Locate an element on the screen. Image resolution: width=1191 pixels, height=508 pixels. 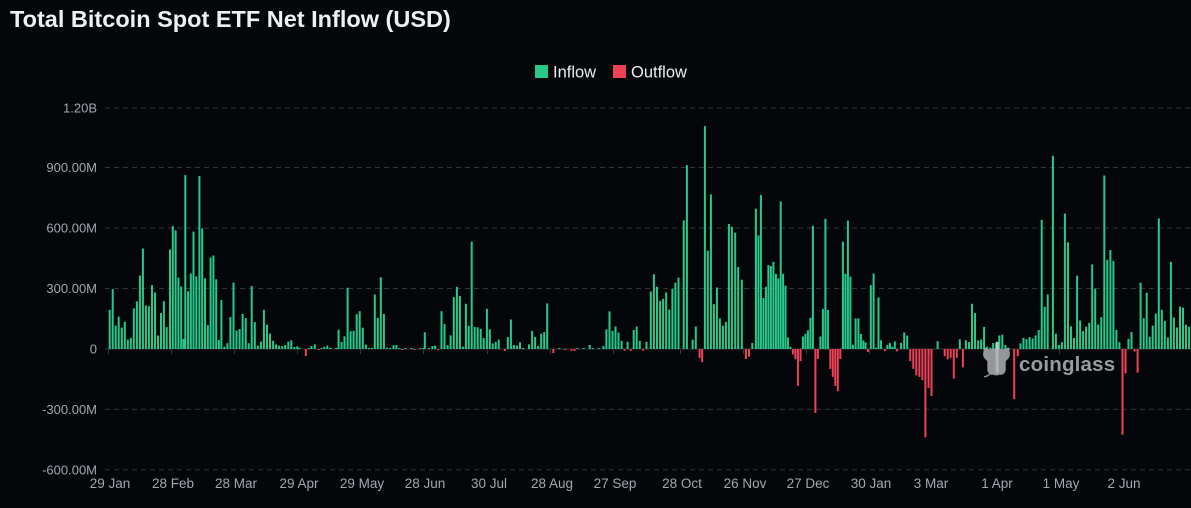
svg-text: 300.00M is located at coordinates (71, 288).